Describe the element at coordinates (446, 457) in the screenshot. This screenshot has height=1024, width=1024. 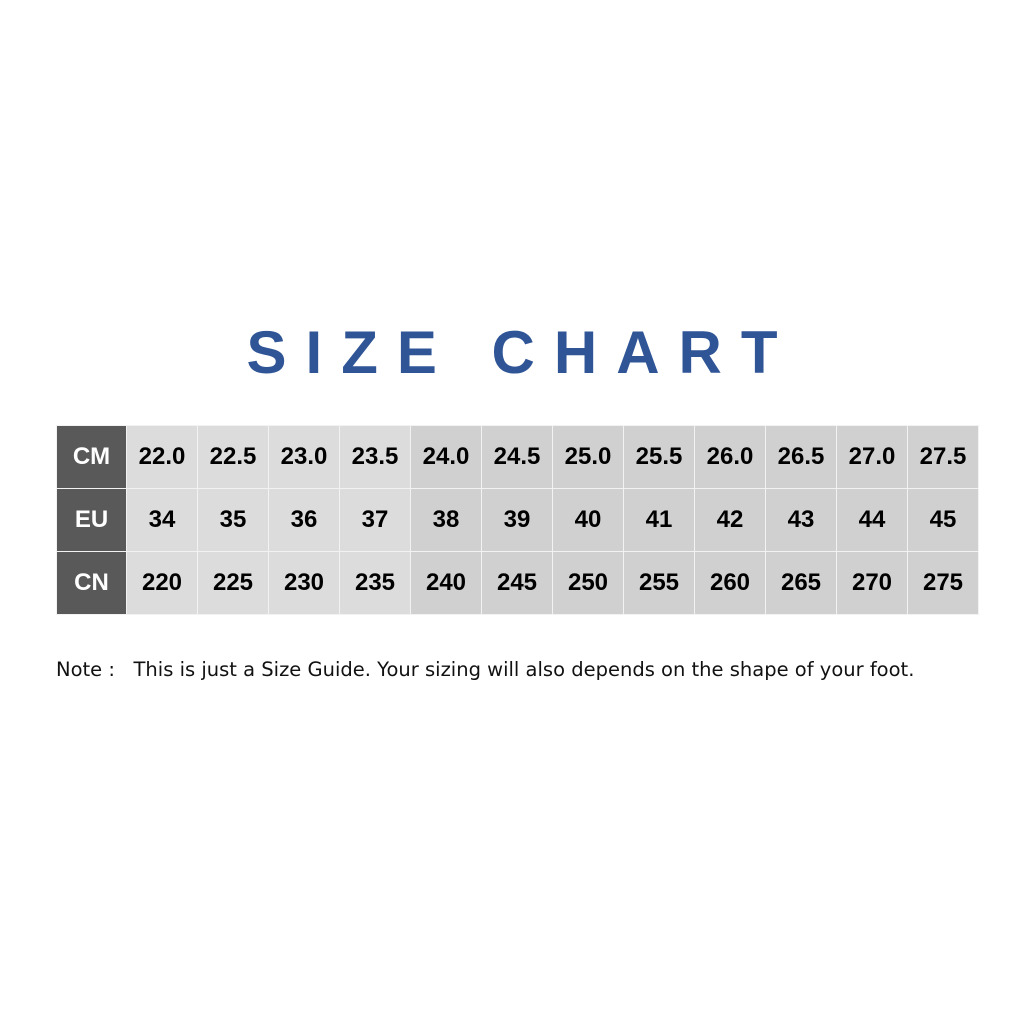
I see `table-cell: 24.0` at that location.